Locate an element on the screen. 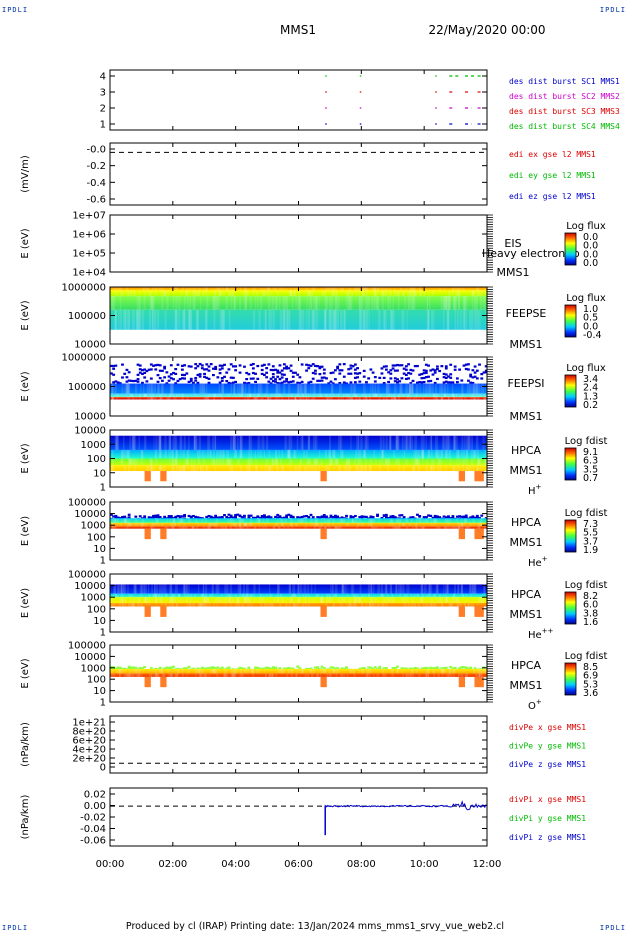  ytick-label: -0.6 is located at coordinates (96, 200).